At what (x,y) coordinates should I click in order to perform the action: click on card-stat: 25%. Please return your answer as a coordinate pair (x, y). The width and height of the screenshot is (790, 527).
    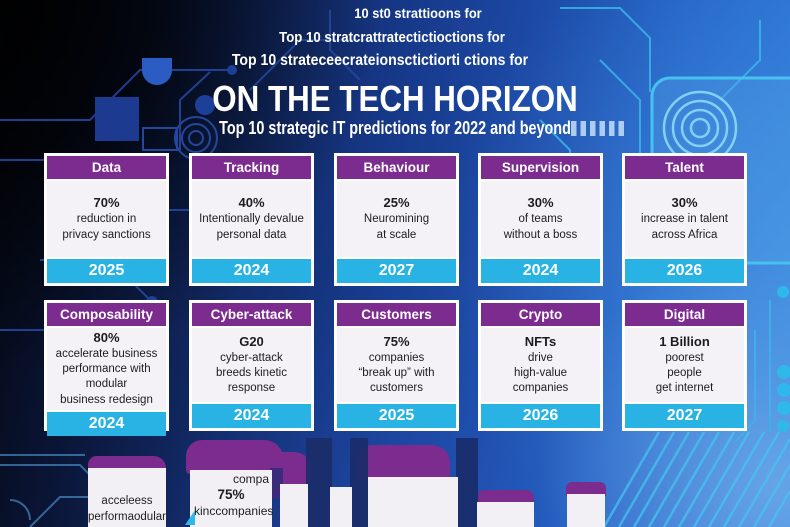
    Looking at the image, I should click on (396, 203).